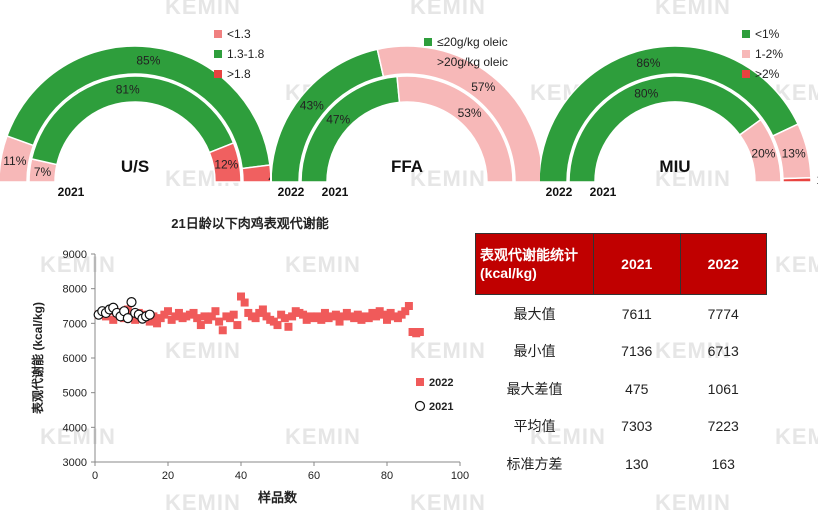 The height and width of the screenshot is (519, 818). I want to click on x-tick-label: 0, so click(95, 476).